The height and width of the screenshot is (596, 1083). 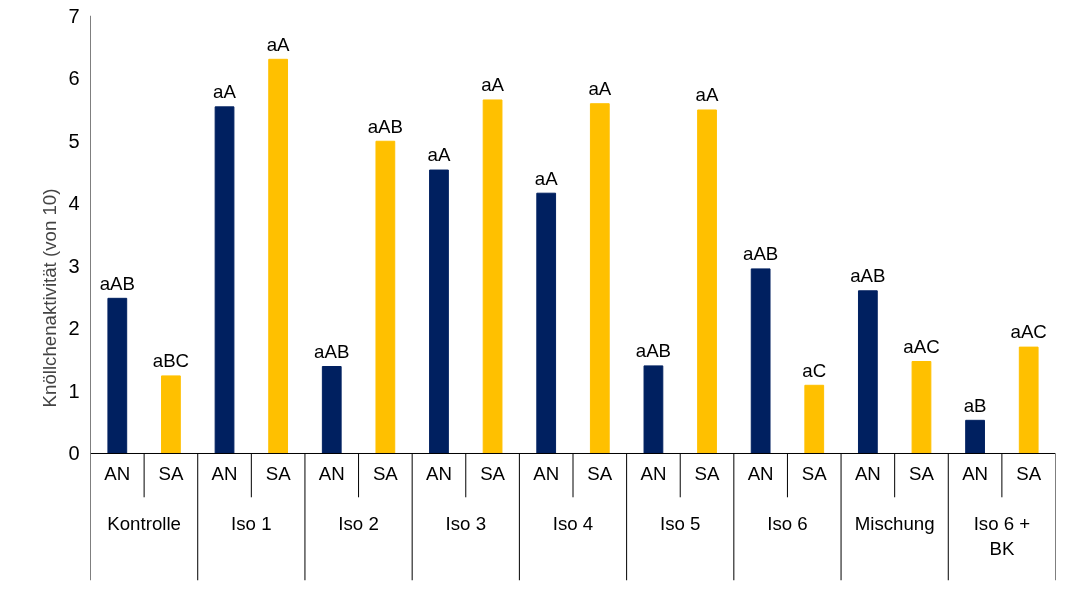 What do you see at coordinates (74, 265) in the screenshot?
I see `y-tick-label: 3` at bounding box center [74, 265].